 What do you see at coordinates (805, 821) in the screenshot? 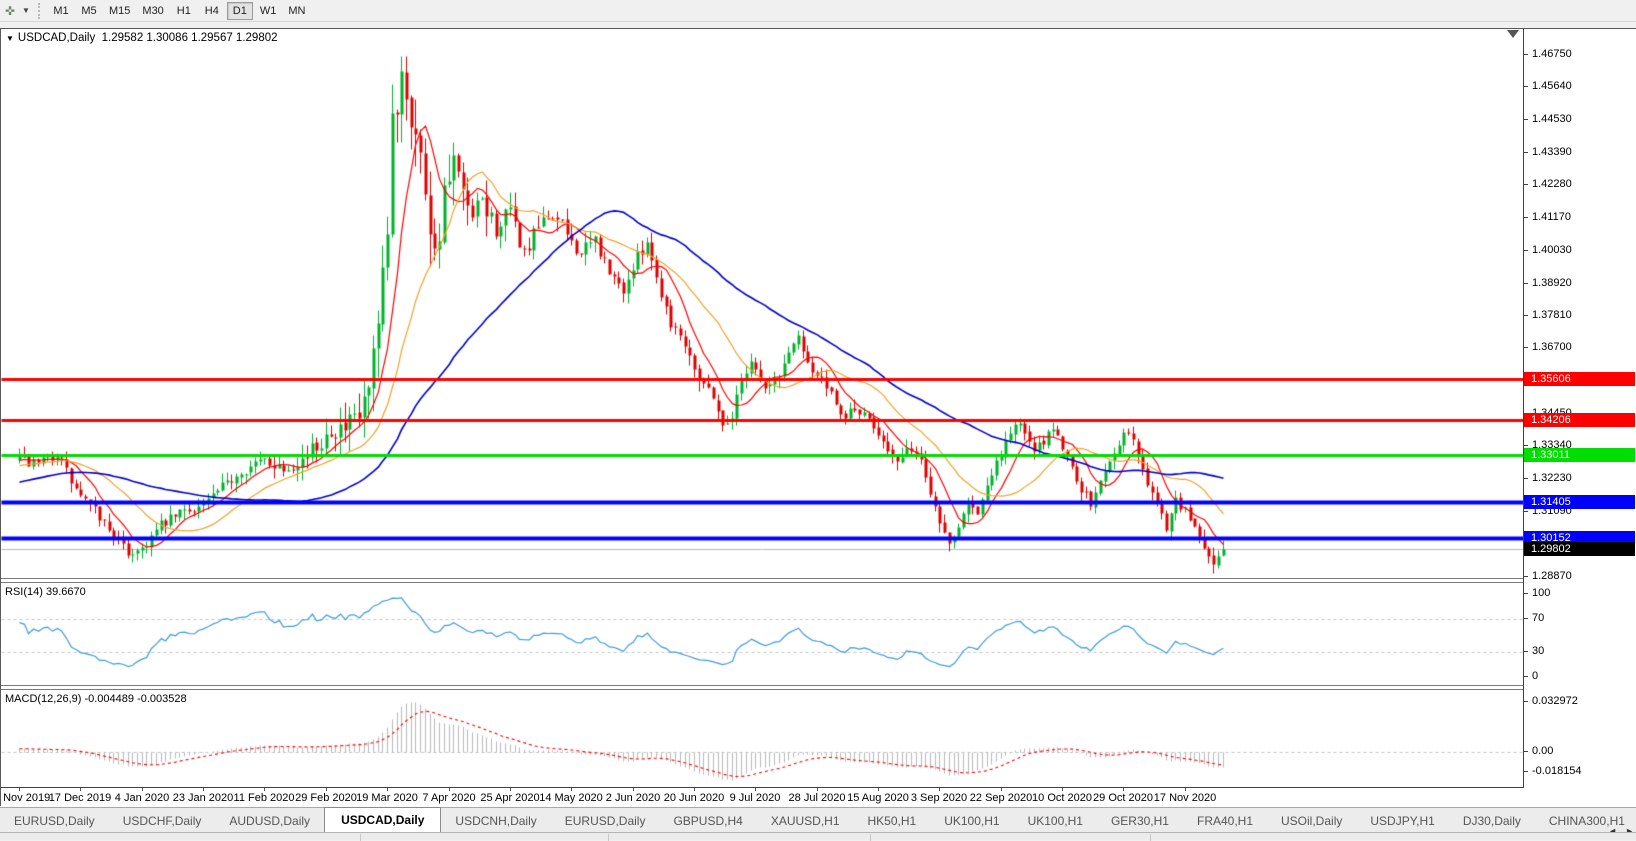
I see `chart-tab-xauusd-h1: XAUUSD,H1` at bounding box center [805, 821].